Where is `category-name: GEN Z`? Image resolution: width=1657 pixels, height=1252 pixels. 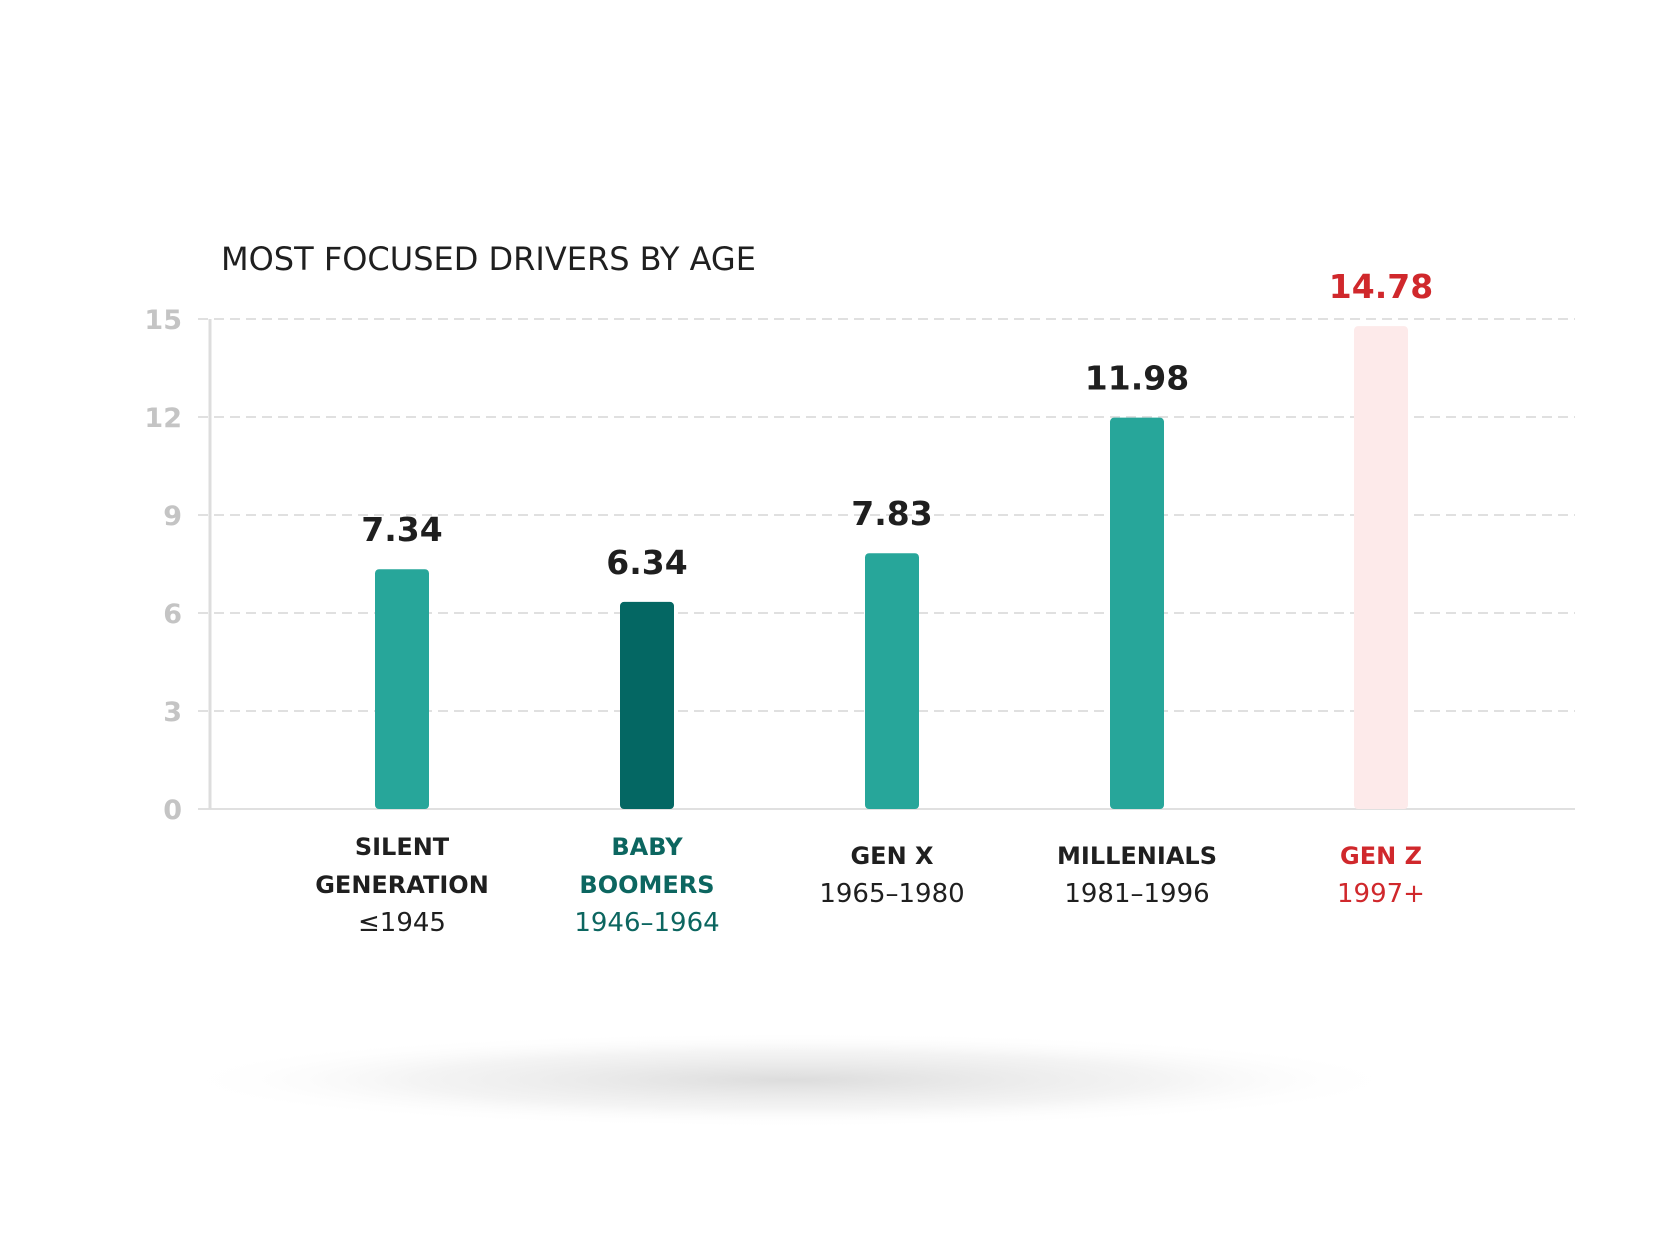 category-name: GEN Z is located at coordinates (1381, 856).